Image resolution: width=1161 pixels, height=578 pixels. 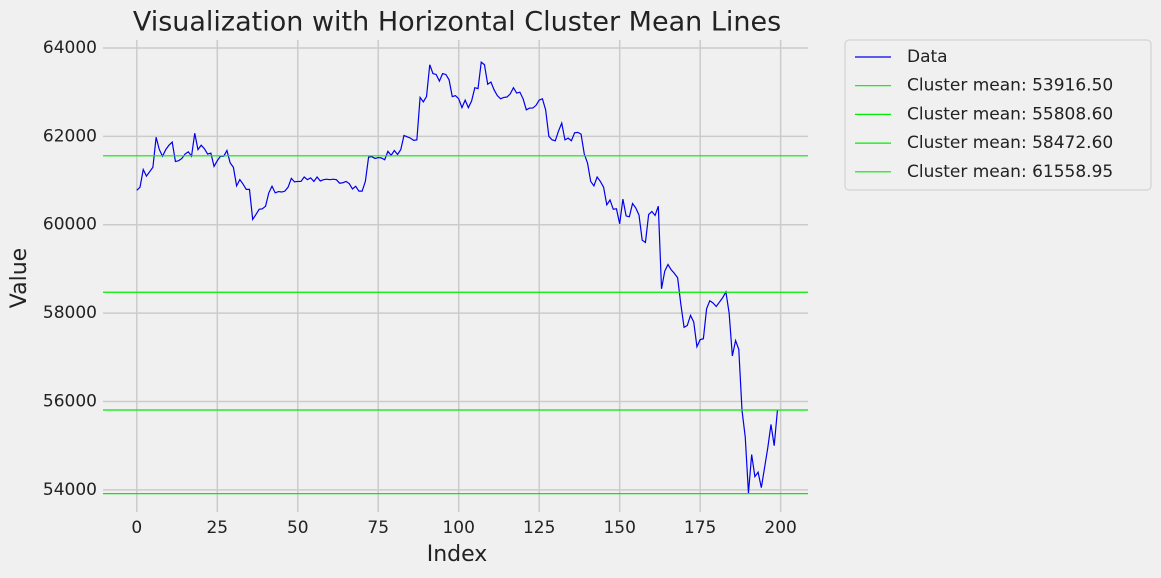 I want to click on y-tick-label: 54000, so click(x=70, y=490).